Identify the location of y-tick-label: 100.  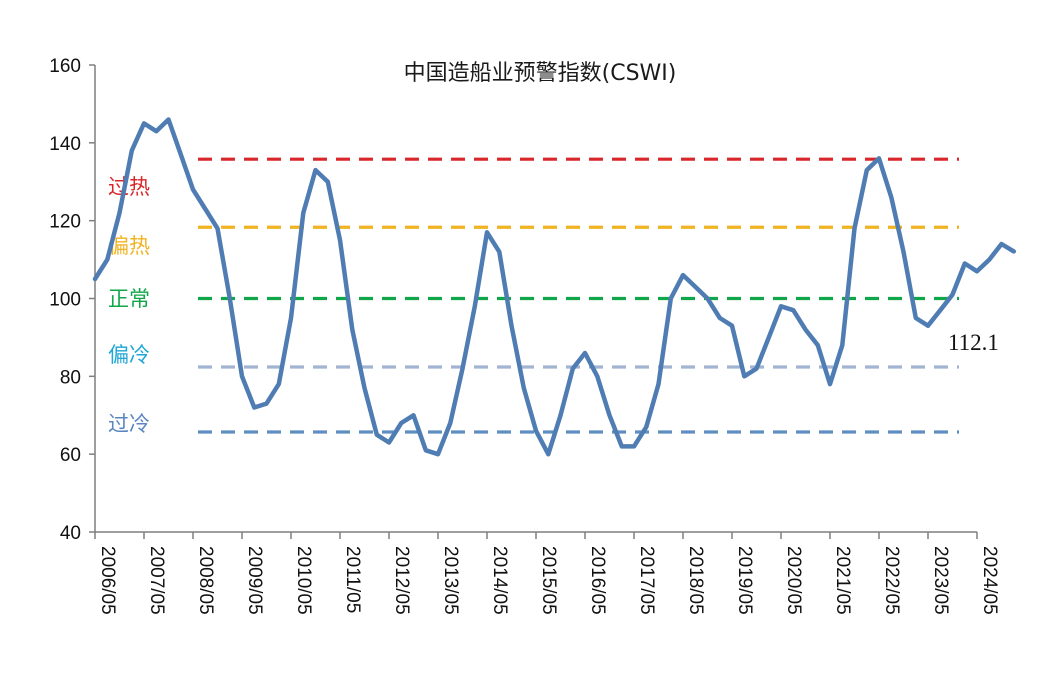
(65, 300).